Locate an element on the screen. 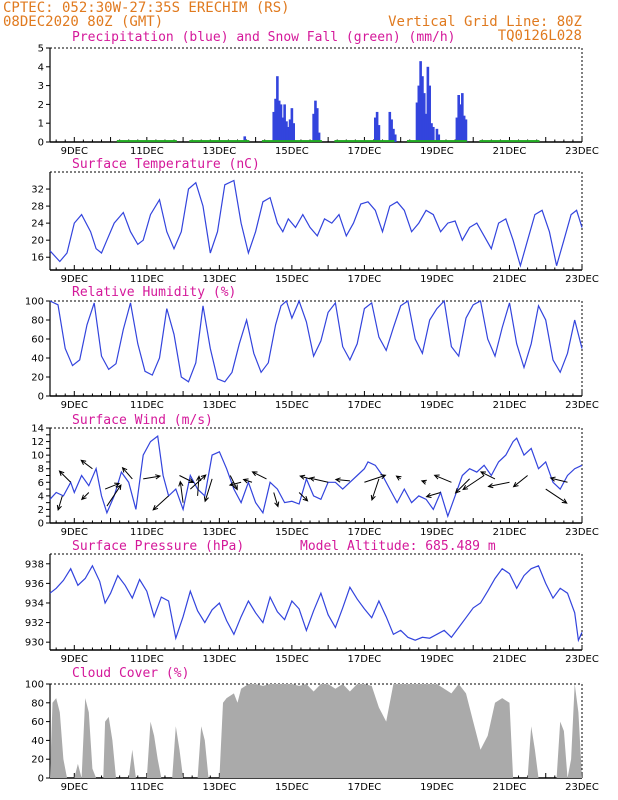  humidity-y-tick-label: 40 is located at coordinates (37, 359).